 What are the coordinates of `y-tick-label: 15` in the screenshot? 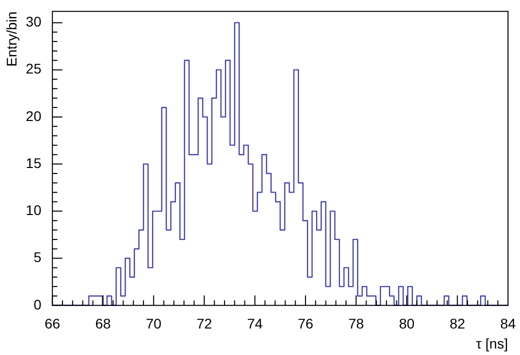 It's located at (34, 162).